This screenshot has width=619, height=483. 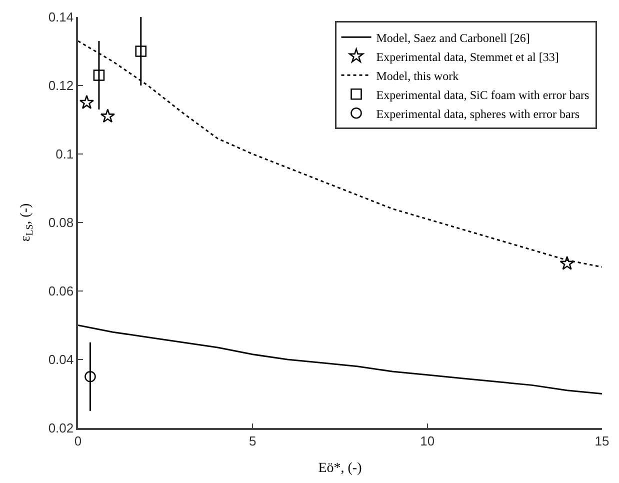 What do you see at coordinates (61, 17) in the screenshot?
I see `y-tick-label: 0.14` at bounding box center [61, 17].